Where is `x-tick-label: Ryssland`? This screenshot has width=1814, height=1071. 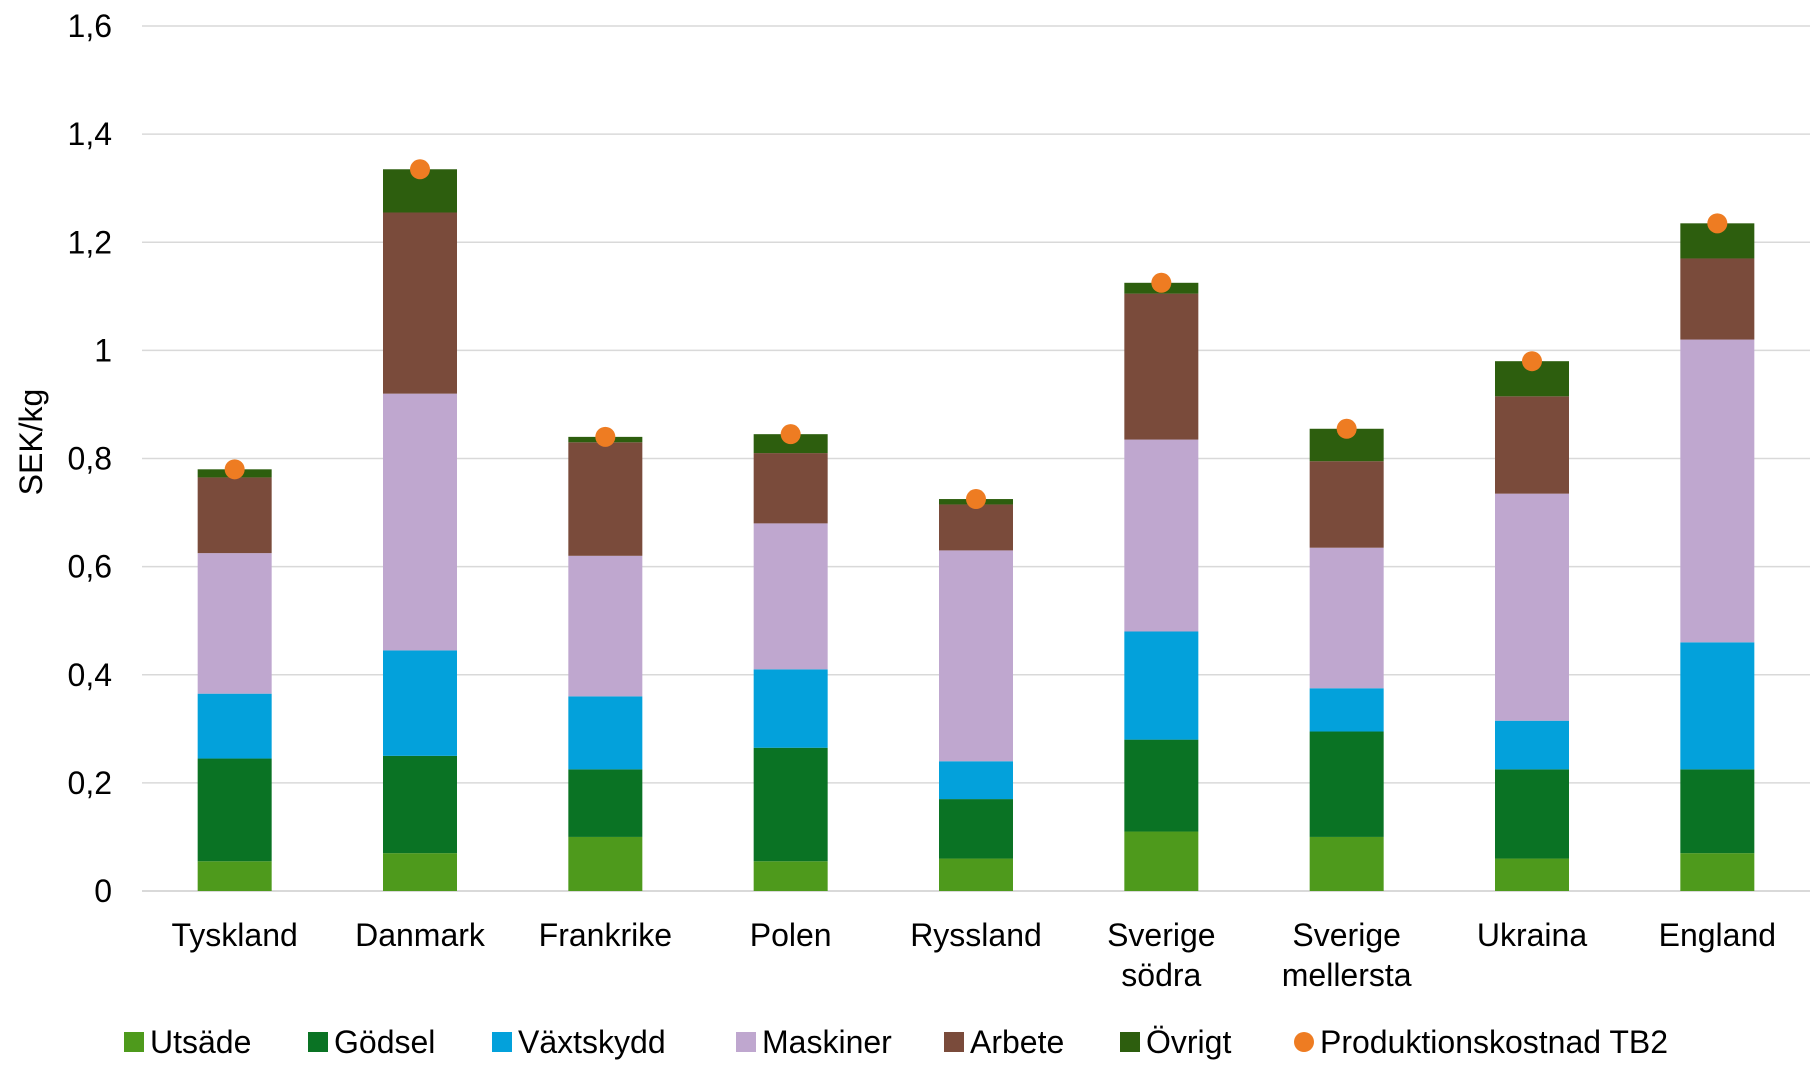 x-tick-label: Ryssland is located at coordinates (976, 935).